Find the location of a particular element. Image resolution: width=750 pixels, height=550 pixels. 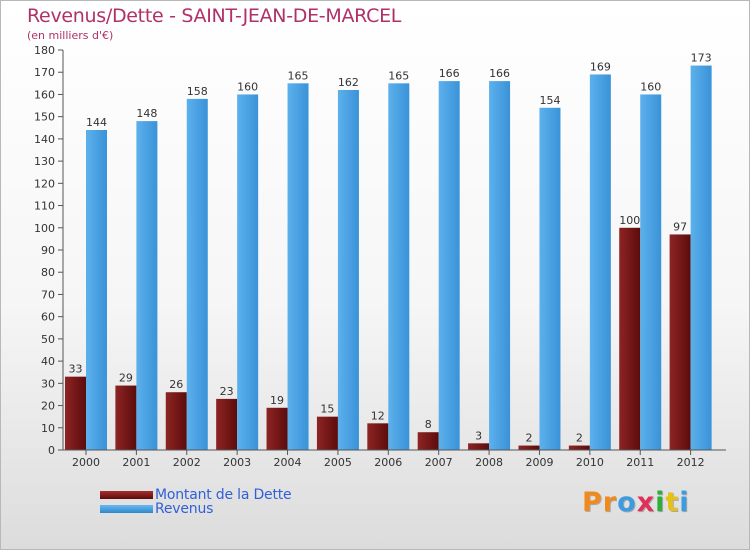

logo-letter: r is located at coordinates (610, 502).